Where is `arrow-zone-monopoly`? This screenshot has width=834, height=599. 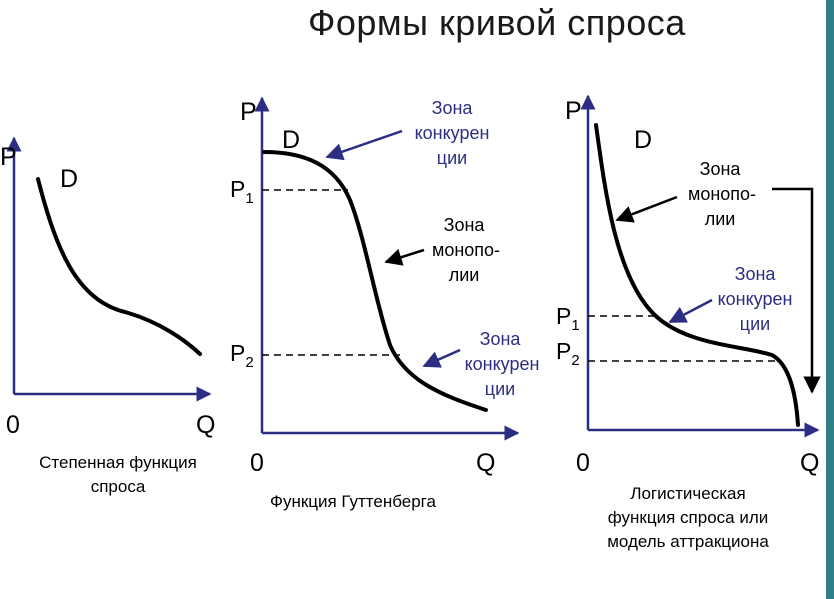
arrow-zone-monopoly is located at coordinates (404, 257).